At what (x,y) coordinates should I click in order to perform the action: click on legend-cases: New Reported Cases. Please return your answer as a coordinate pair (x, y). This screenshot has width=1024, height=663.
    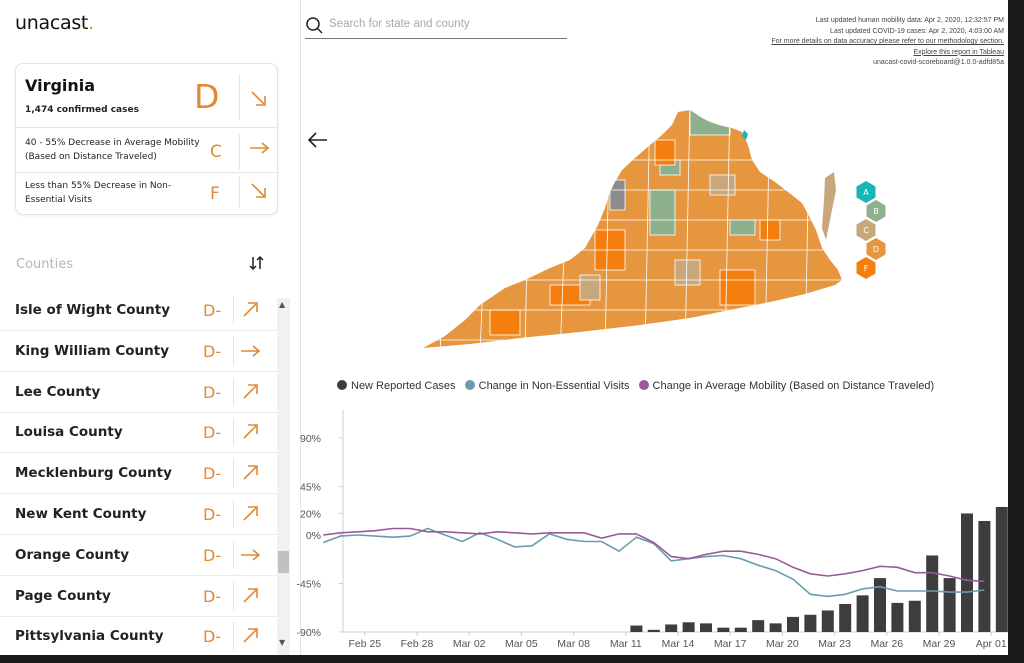
    Looking at the image, I should click on (396, 386).